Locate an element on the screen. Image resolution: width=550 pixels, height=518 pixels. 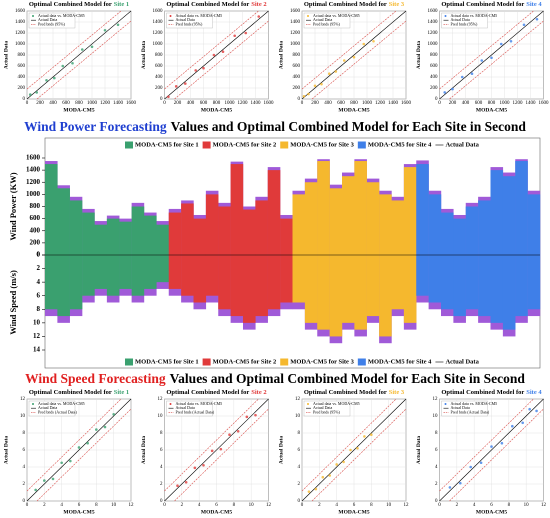
legend-label: MODA-CM5 for Site 3 is located at coordinates (322, 144).